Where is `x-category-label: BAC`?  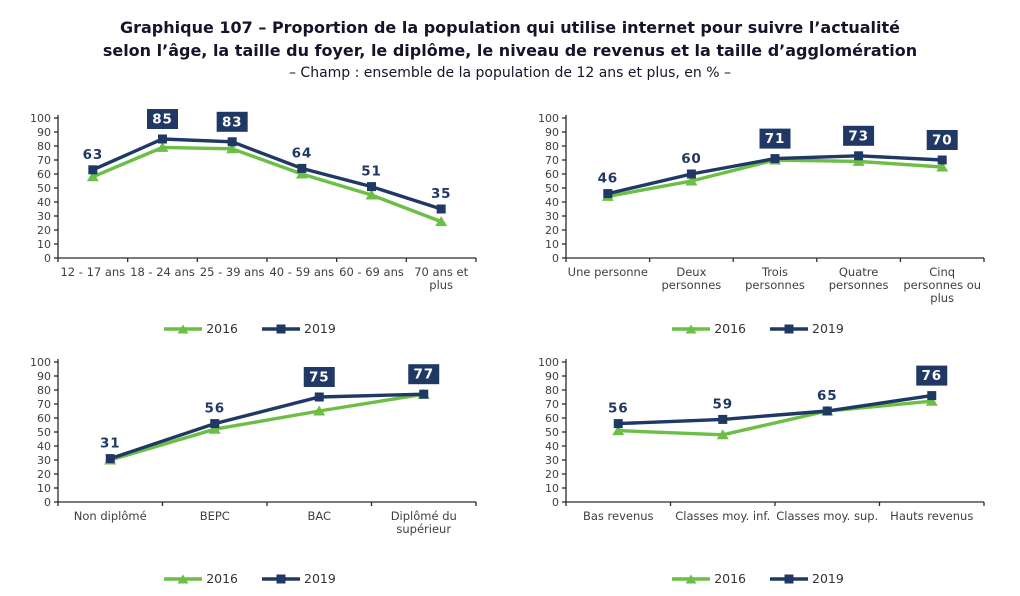 x-category-label: BAC is located at coordinates (319, 516).